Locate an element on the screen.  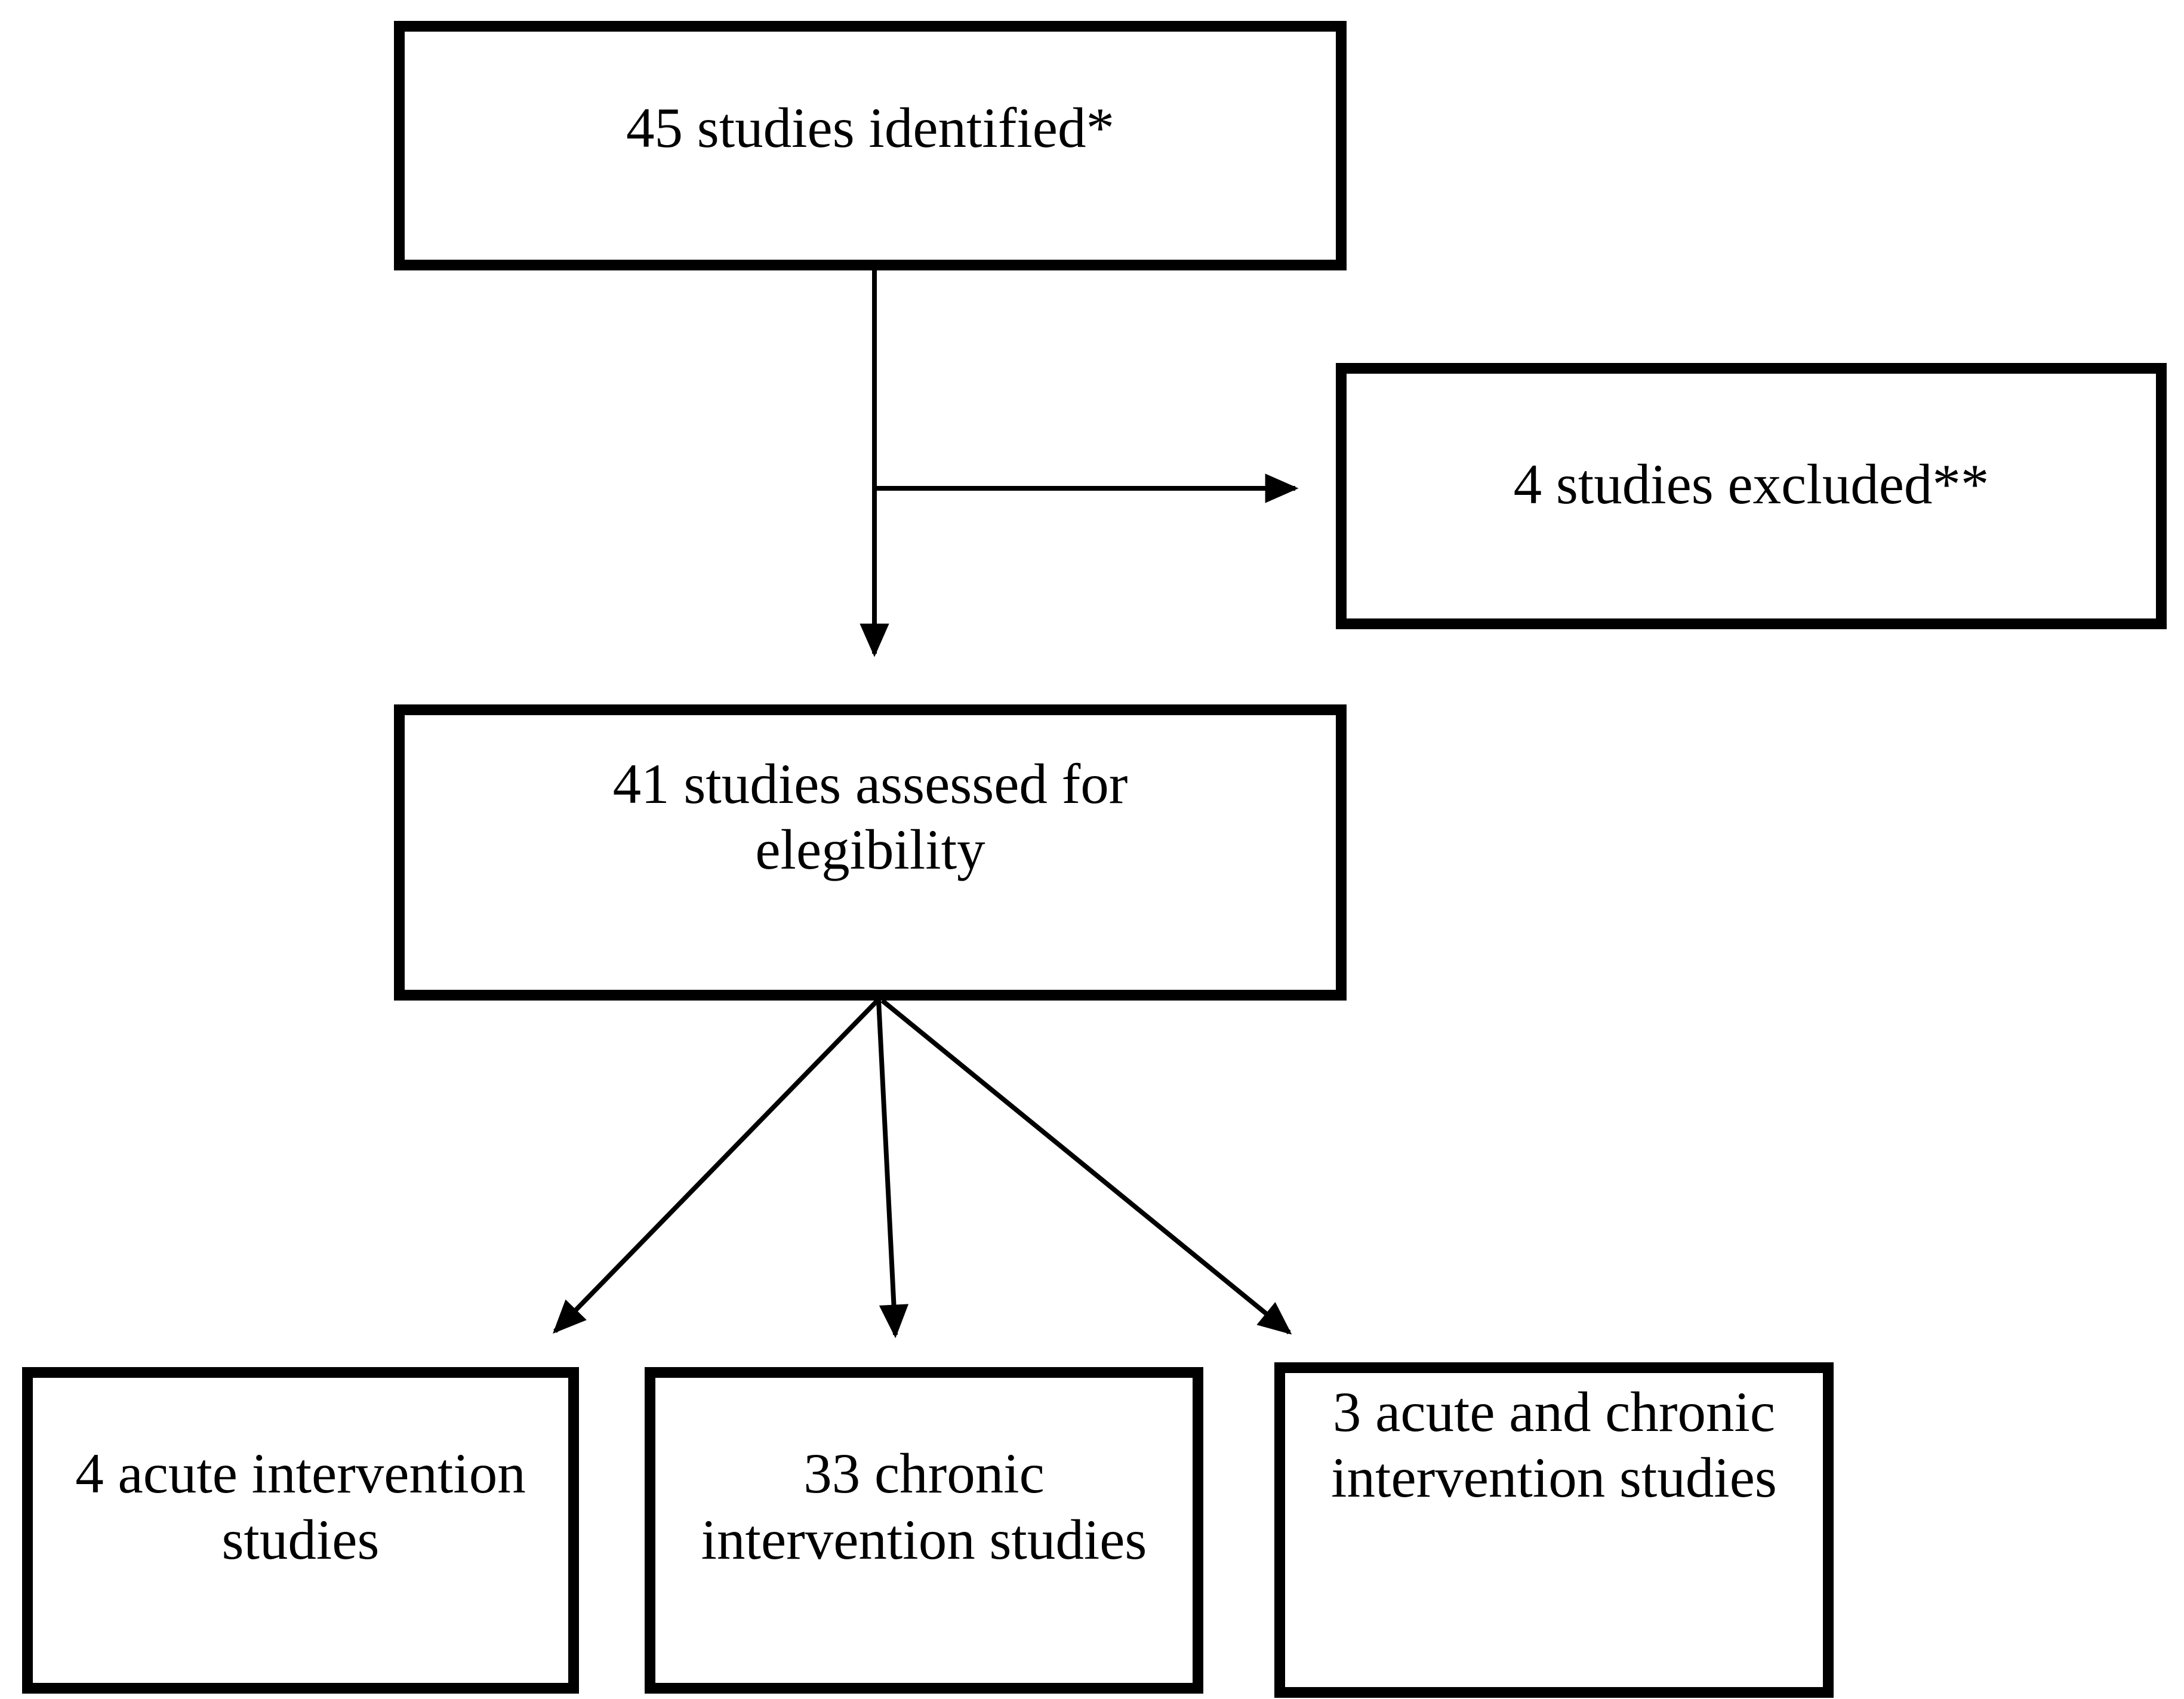
acute-outcome-box: 4 acute intervention studies is located at coordinates (300, 1530).